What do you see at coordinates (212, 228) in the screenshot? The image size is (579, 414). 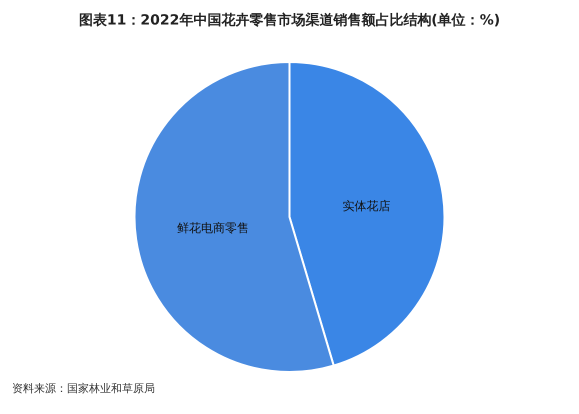 I see `slice-label: 鲜花电商零售` at bounding box center [212, 228].